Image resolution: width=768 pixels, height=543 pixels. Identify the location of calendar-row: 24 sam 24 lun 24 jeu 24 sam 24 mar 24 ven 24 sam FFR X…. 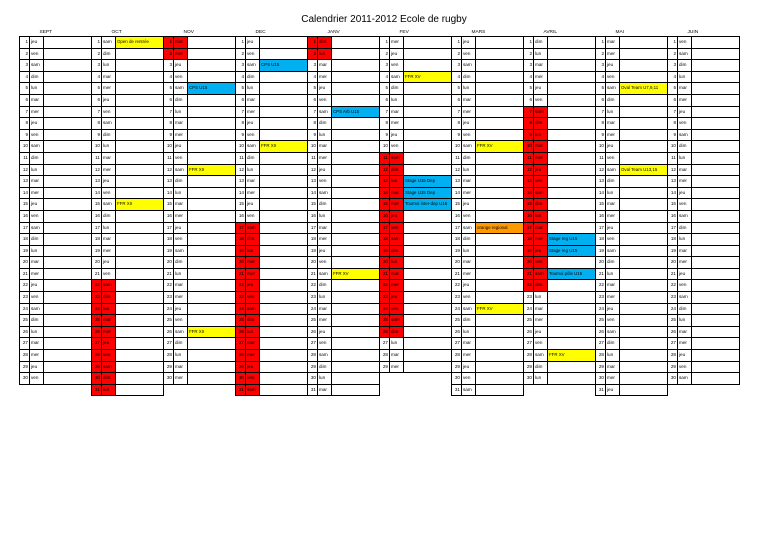
(379, 309).